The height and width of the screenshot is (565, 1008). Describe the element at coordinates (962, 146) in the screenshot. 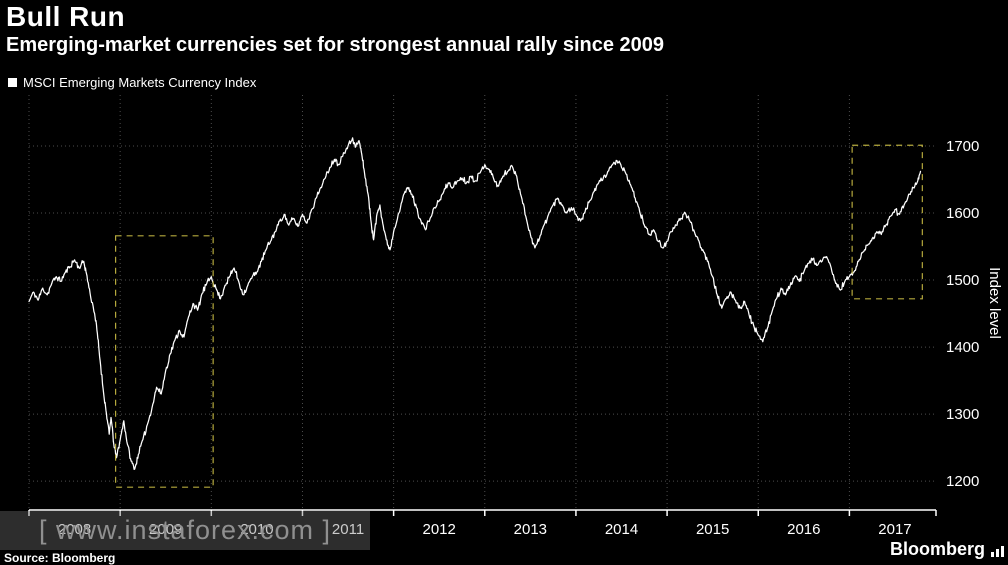

I see `y-tick-label: 1700` at that location.